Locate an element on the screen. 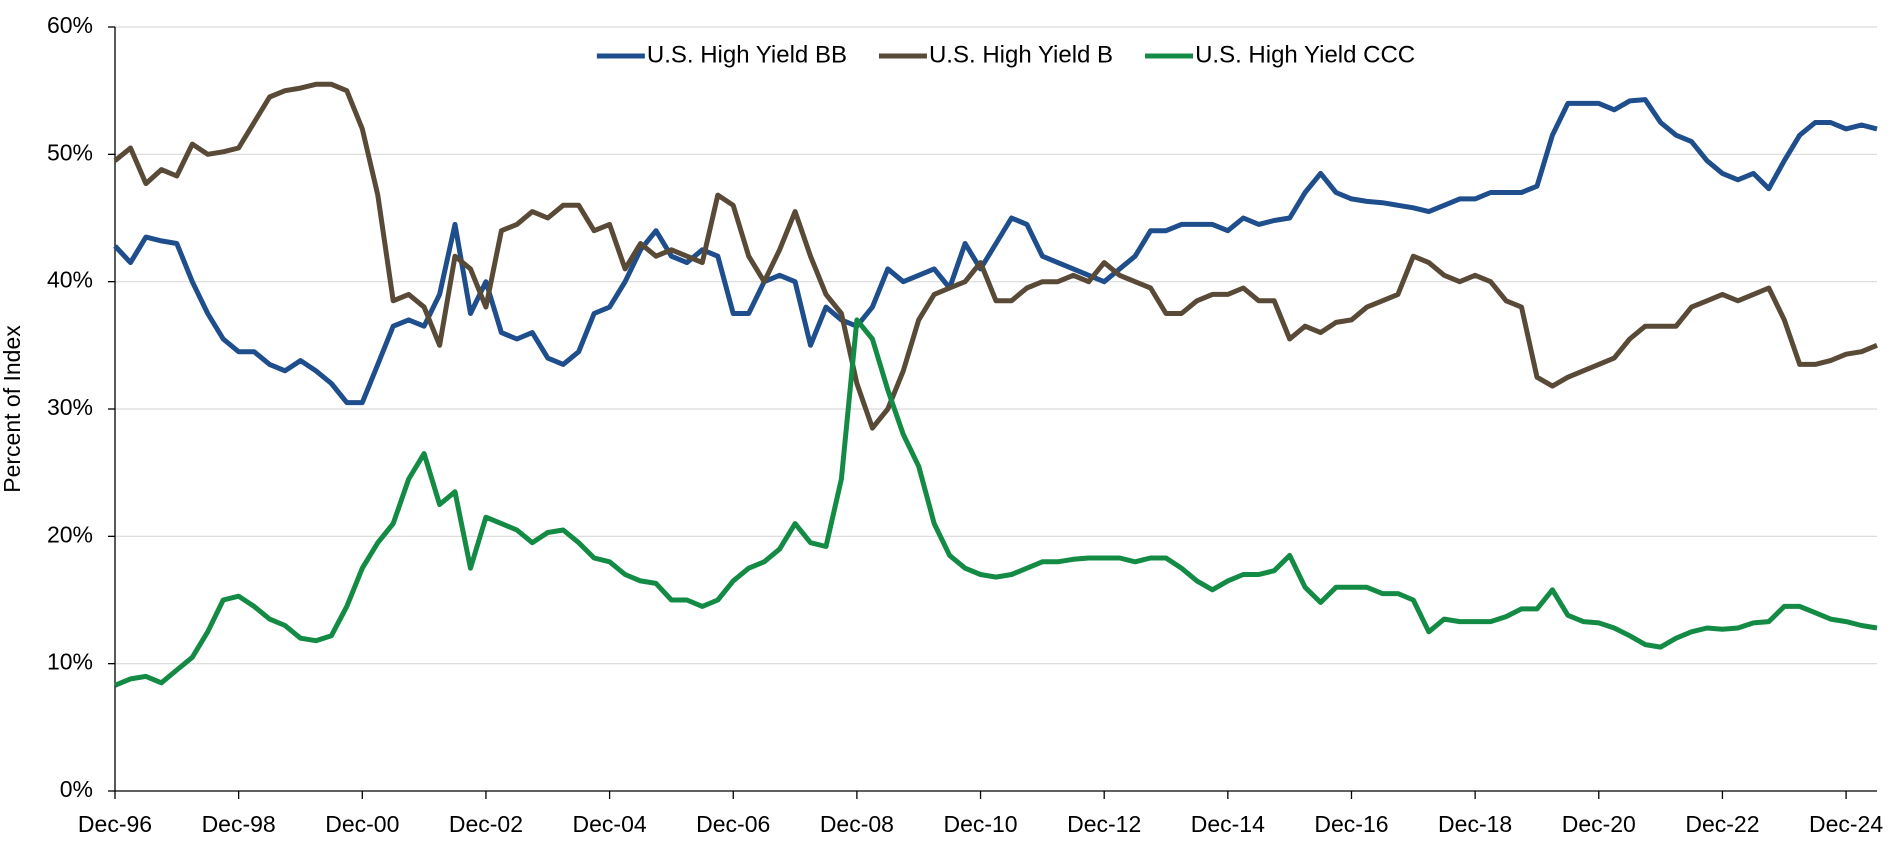  legend-label: U.S. High Yield BB is located at coordinates (747, 54).